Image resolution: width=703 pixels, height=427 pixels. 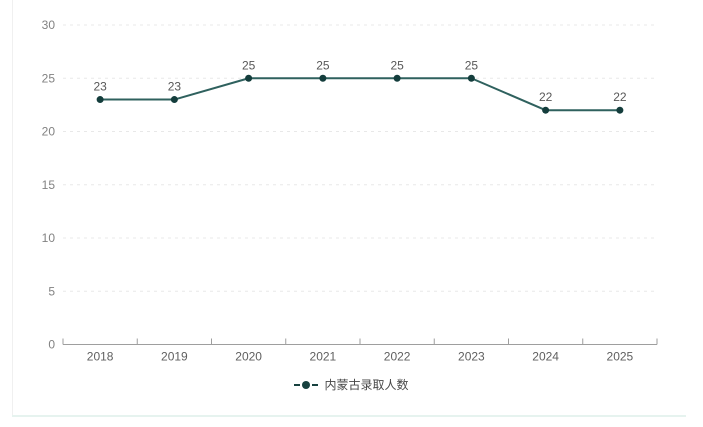 I want to click on x-axis-label-2018: 2018, so click(x=100, y=357).